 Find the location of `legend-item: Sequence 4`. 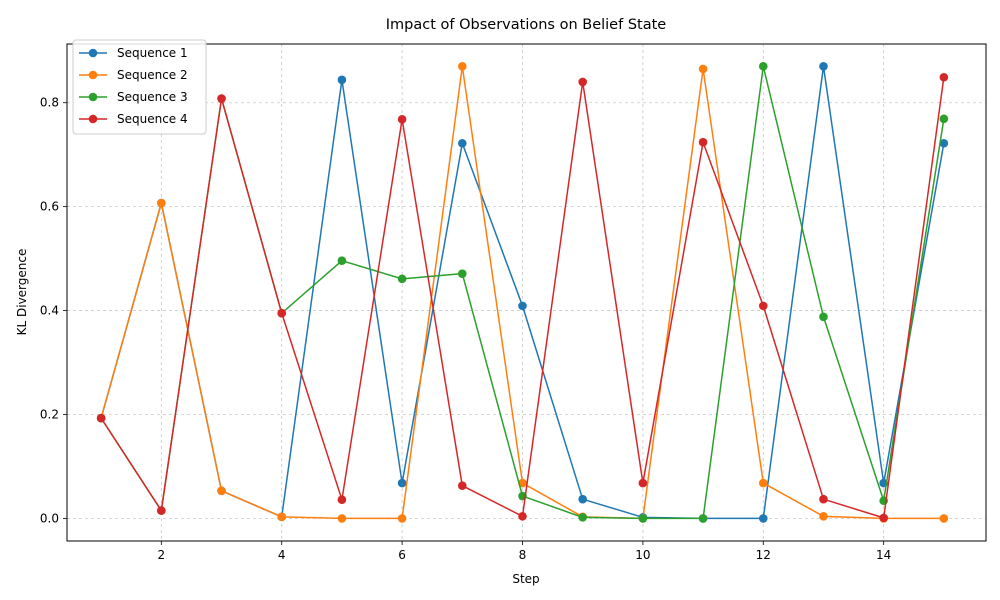

legend-item: Sequence 4 is located at coordinates (133, 119).